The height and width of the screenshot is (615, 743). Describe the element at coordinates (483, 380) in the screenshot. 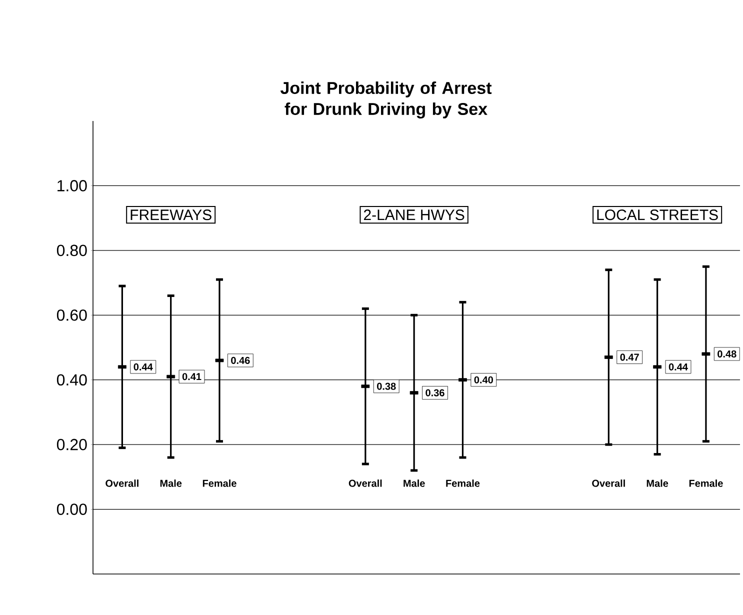

I see `data-label: 0.40` at that location.